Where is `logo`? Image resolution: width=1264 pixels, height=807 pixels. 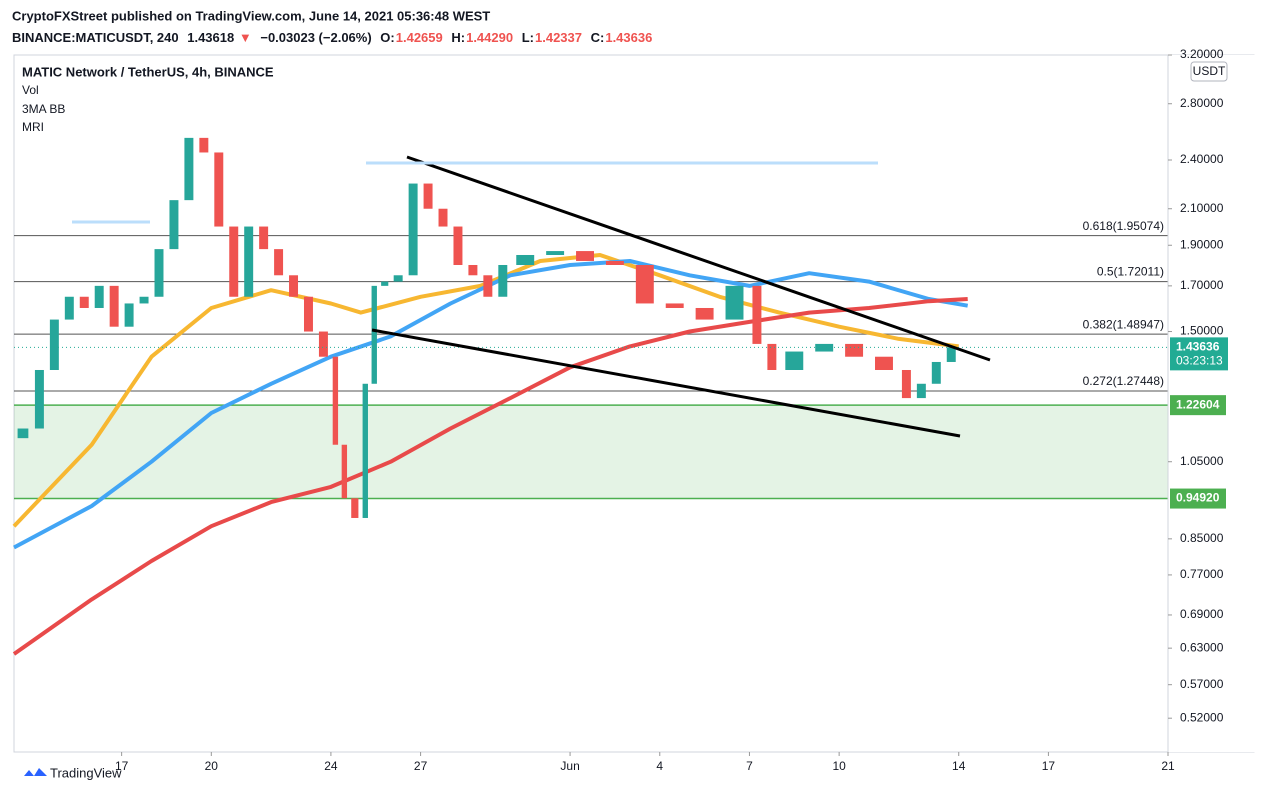 logo is located at coordinates (30, 772).